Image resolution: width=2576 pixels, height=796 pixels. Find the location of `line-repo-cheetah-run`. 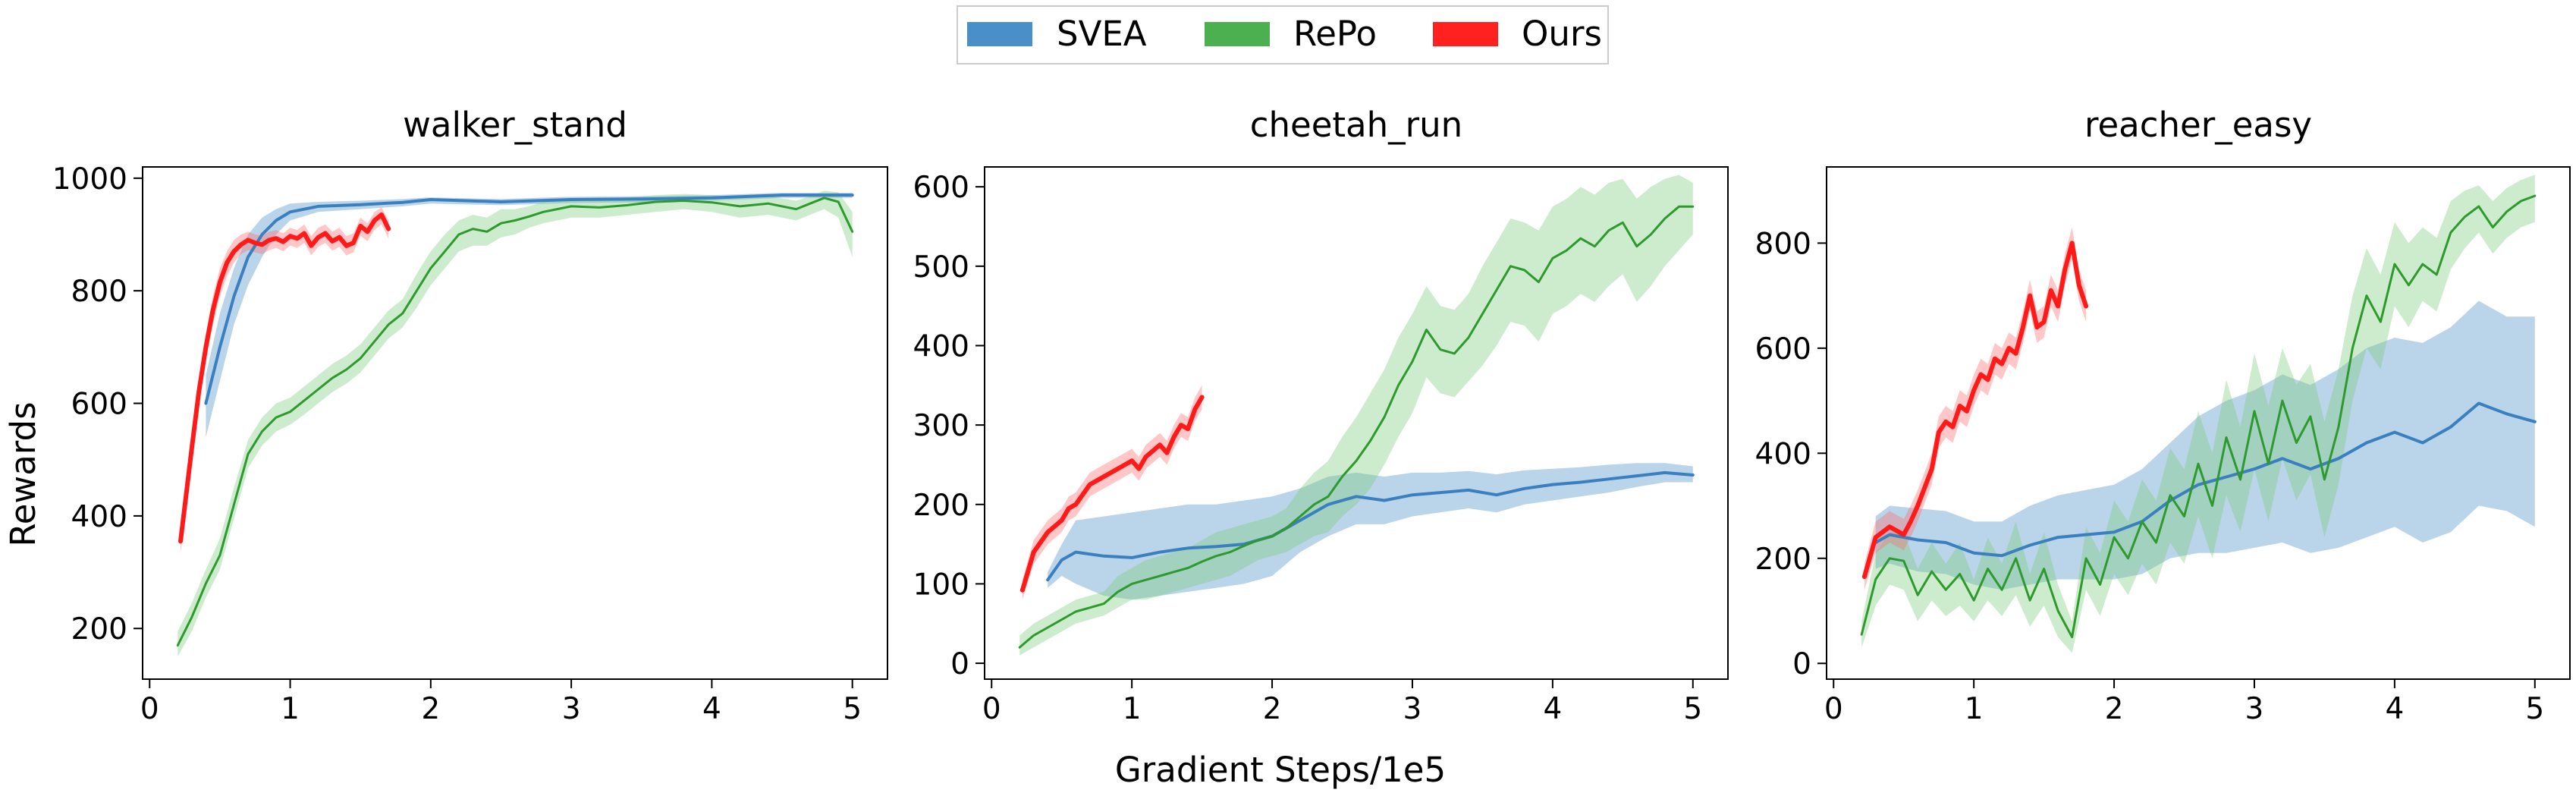

line-repo-cheetah-run is located at coordinates (1356, 427).